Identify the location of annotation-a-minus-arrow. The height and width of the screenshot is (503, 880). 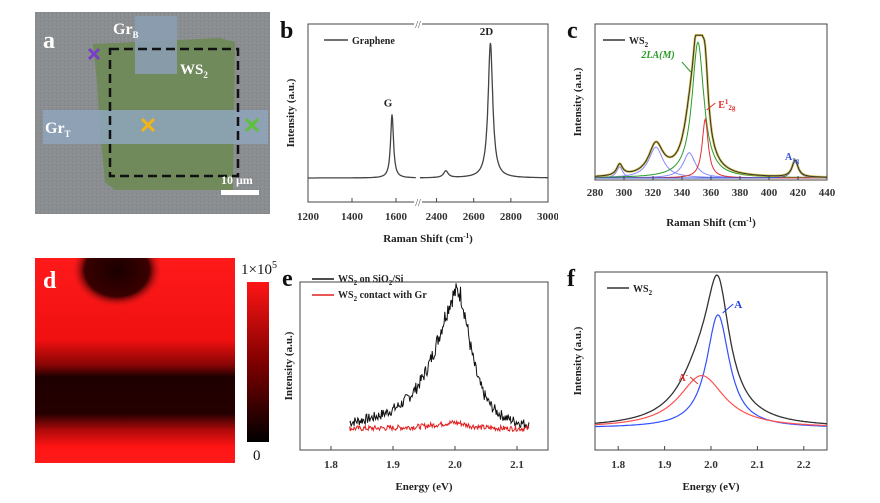
(694, 380).